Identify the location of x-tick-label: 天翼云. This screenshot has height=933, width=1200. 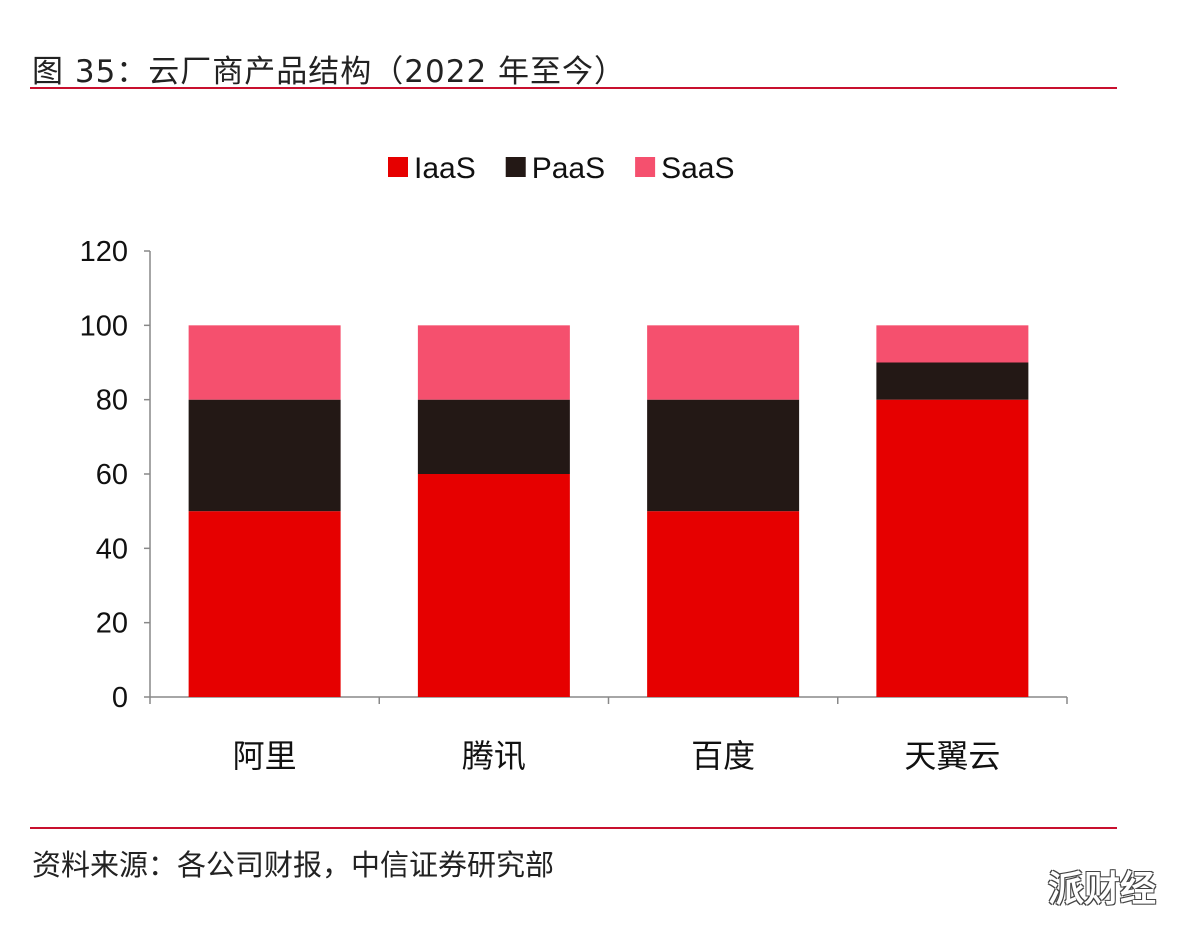
(952, 756).